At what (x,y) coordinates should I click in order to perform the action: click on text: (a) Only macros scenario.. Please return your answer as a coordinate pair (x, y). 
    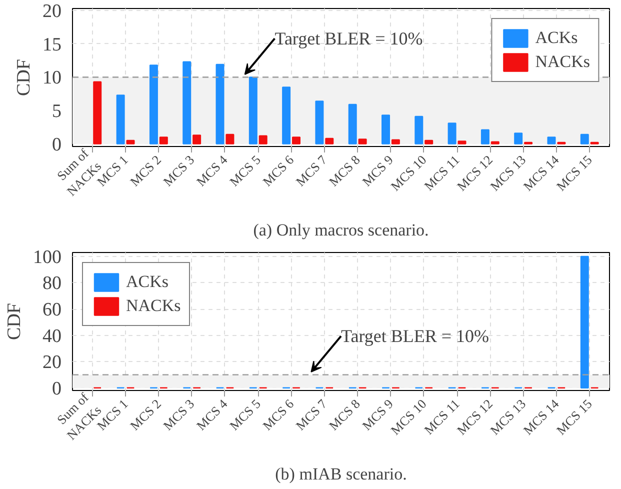
    Looking at the image, I should click on (341, 230).